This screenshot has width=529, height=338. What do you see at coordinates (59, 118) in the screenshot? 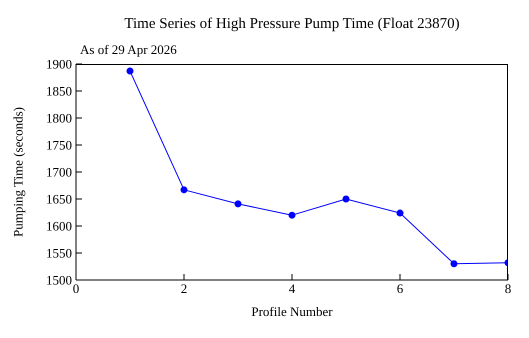
I see `y-tick-label: 1800` at bounding box center [59, 118].